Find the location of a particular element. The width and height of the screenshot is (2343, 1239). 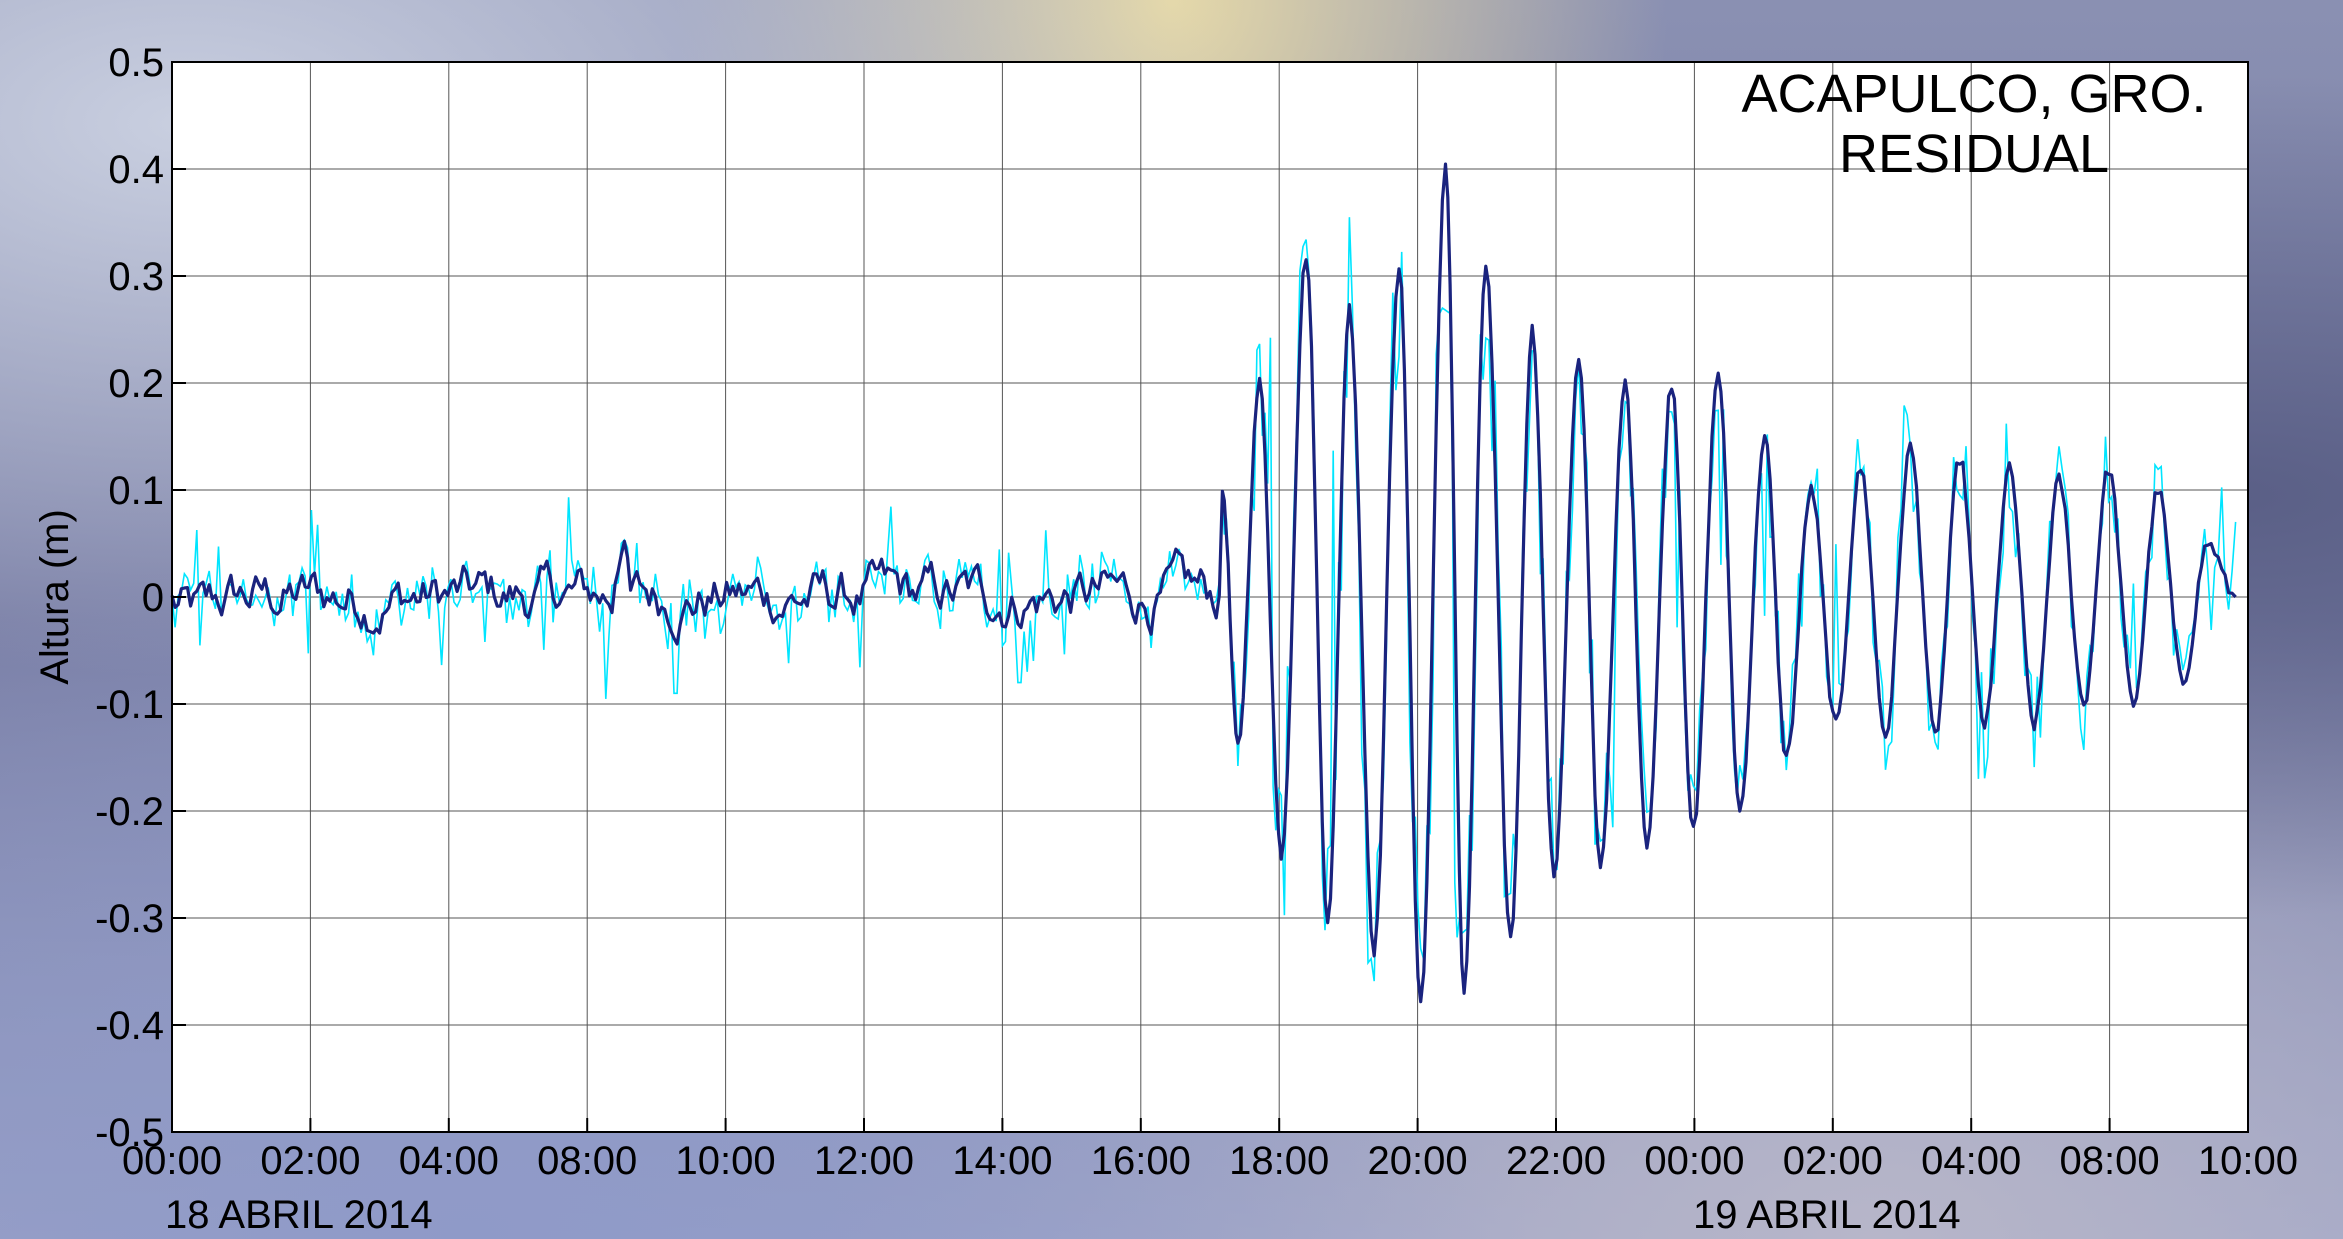

date-label-day1: 18 ABRIL 2014 is located at coordinates (299, 1215).